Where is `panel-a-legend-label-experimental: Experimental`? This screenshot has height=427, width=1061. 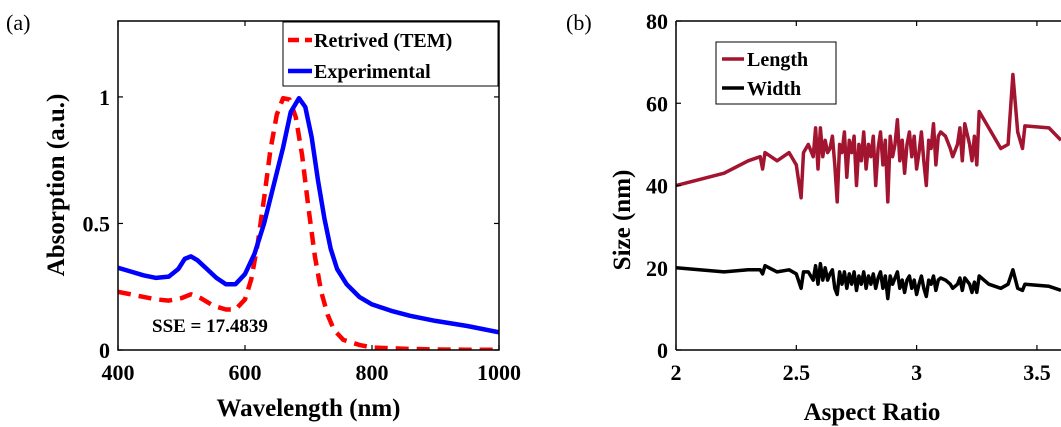 panel-a-legend-label-experimental: Experimental is located at coordinates (372, 72).